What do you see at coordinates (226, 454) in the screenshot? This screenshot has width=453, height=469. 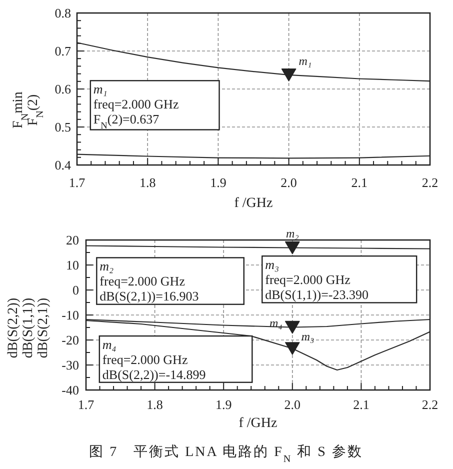 I see `caption: 图 7 平衡式 LNA 电路的 F$_{N}$ 和 S 参数` at bounding box center [226, 454].